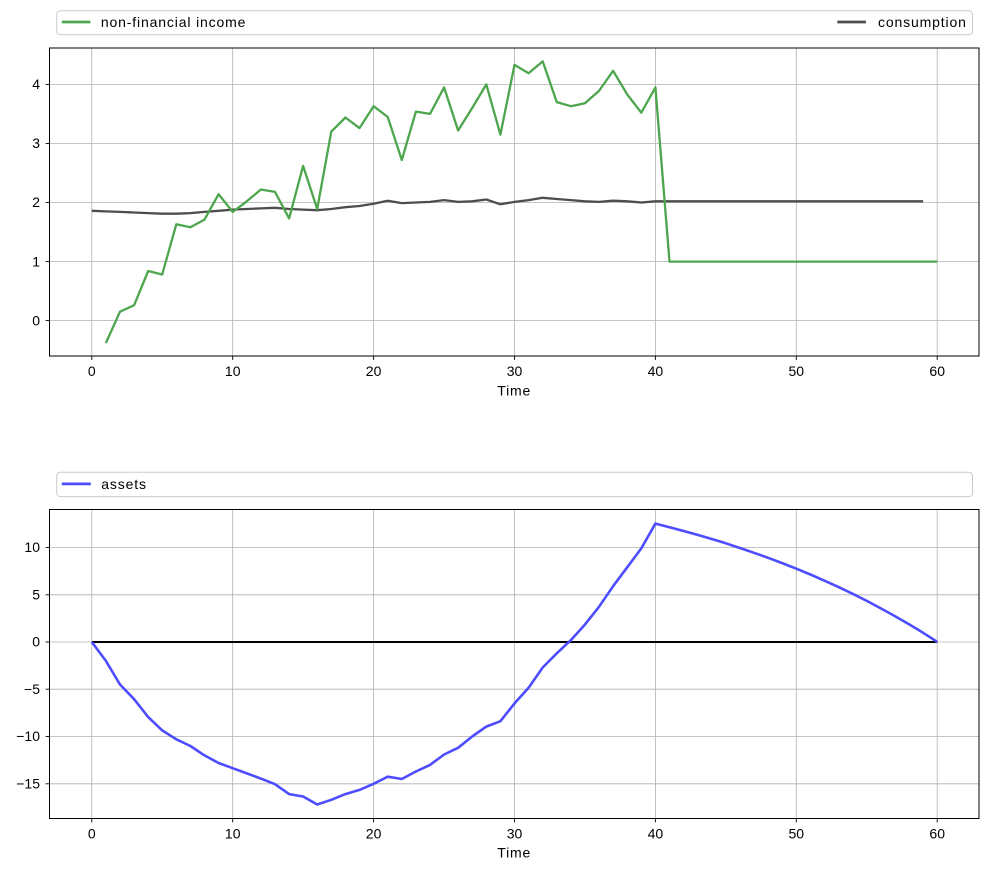 The width and height of the screenshot is (989, 876). Describe the element at coordinates (922, 22) in the screenshot. I see `svg-text: consumption` at that location.